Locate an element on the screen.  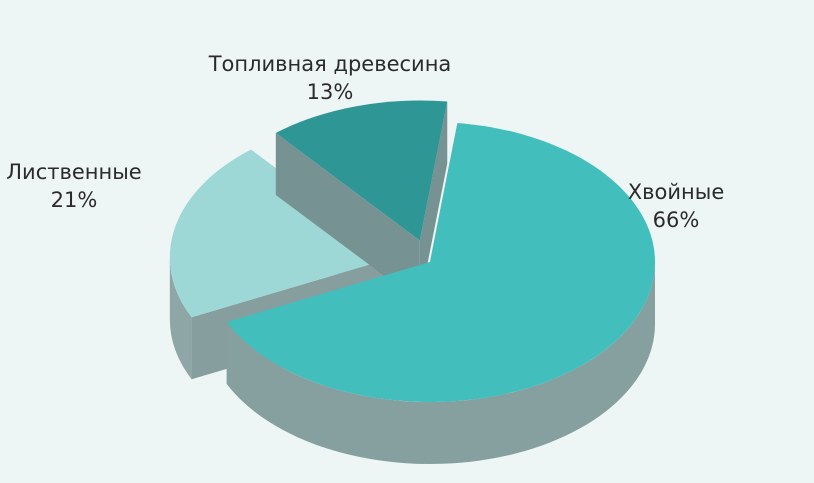
slice-label-name: Хвойные is located at coordinates (676, 192).